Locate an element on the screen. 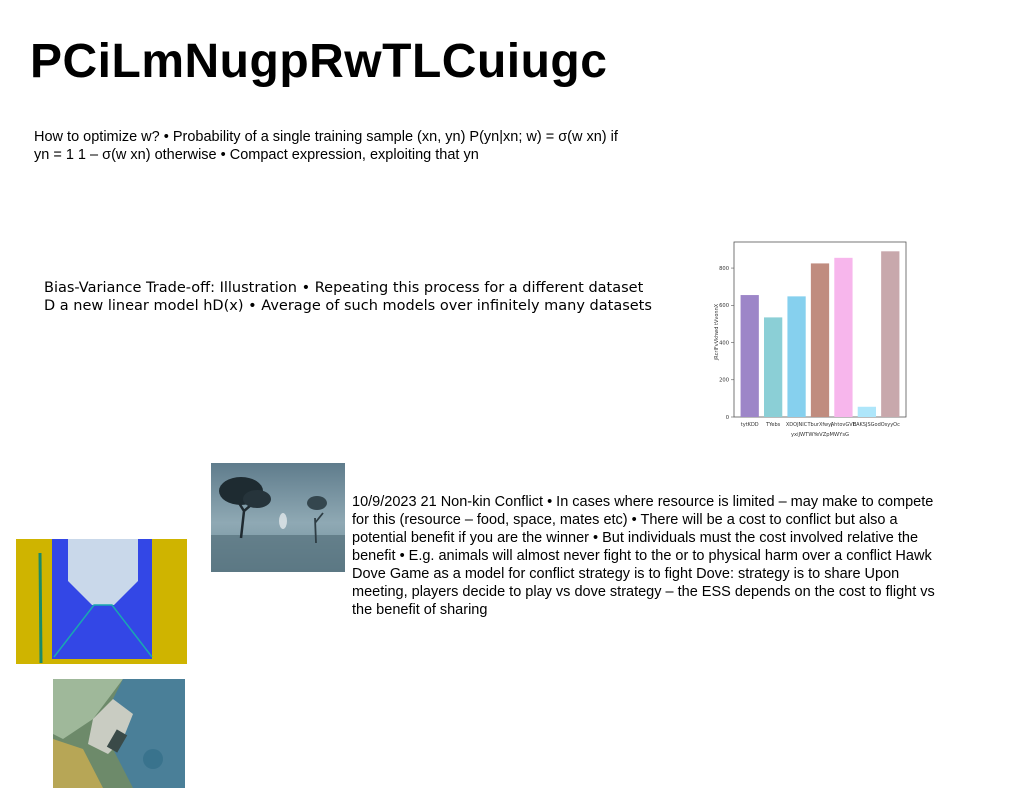 The image size is (1024, 788). bar-XDOJNIC is located at coordinates (796, 356).